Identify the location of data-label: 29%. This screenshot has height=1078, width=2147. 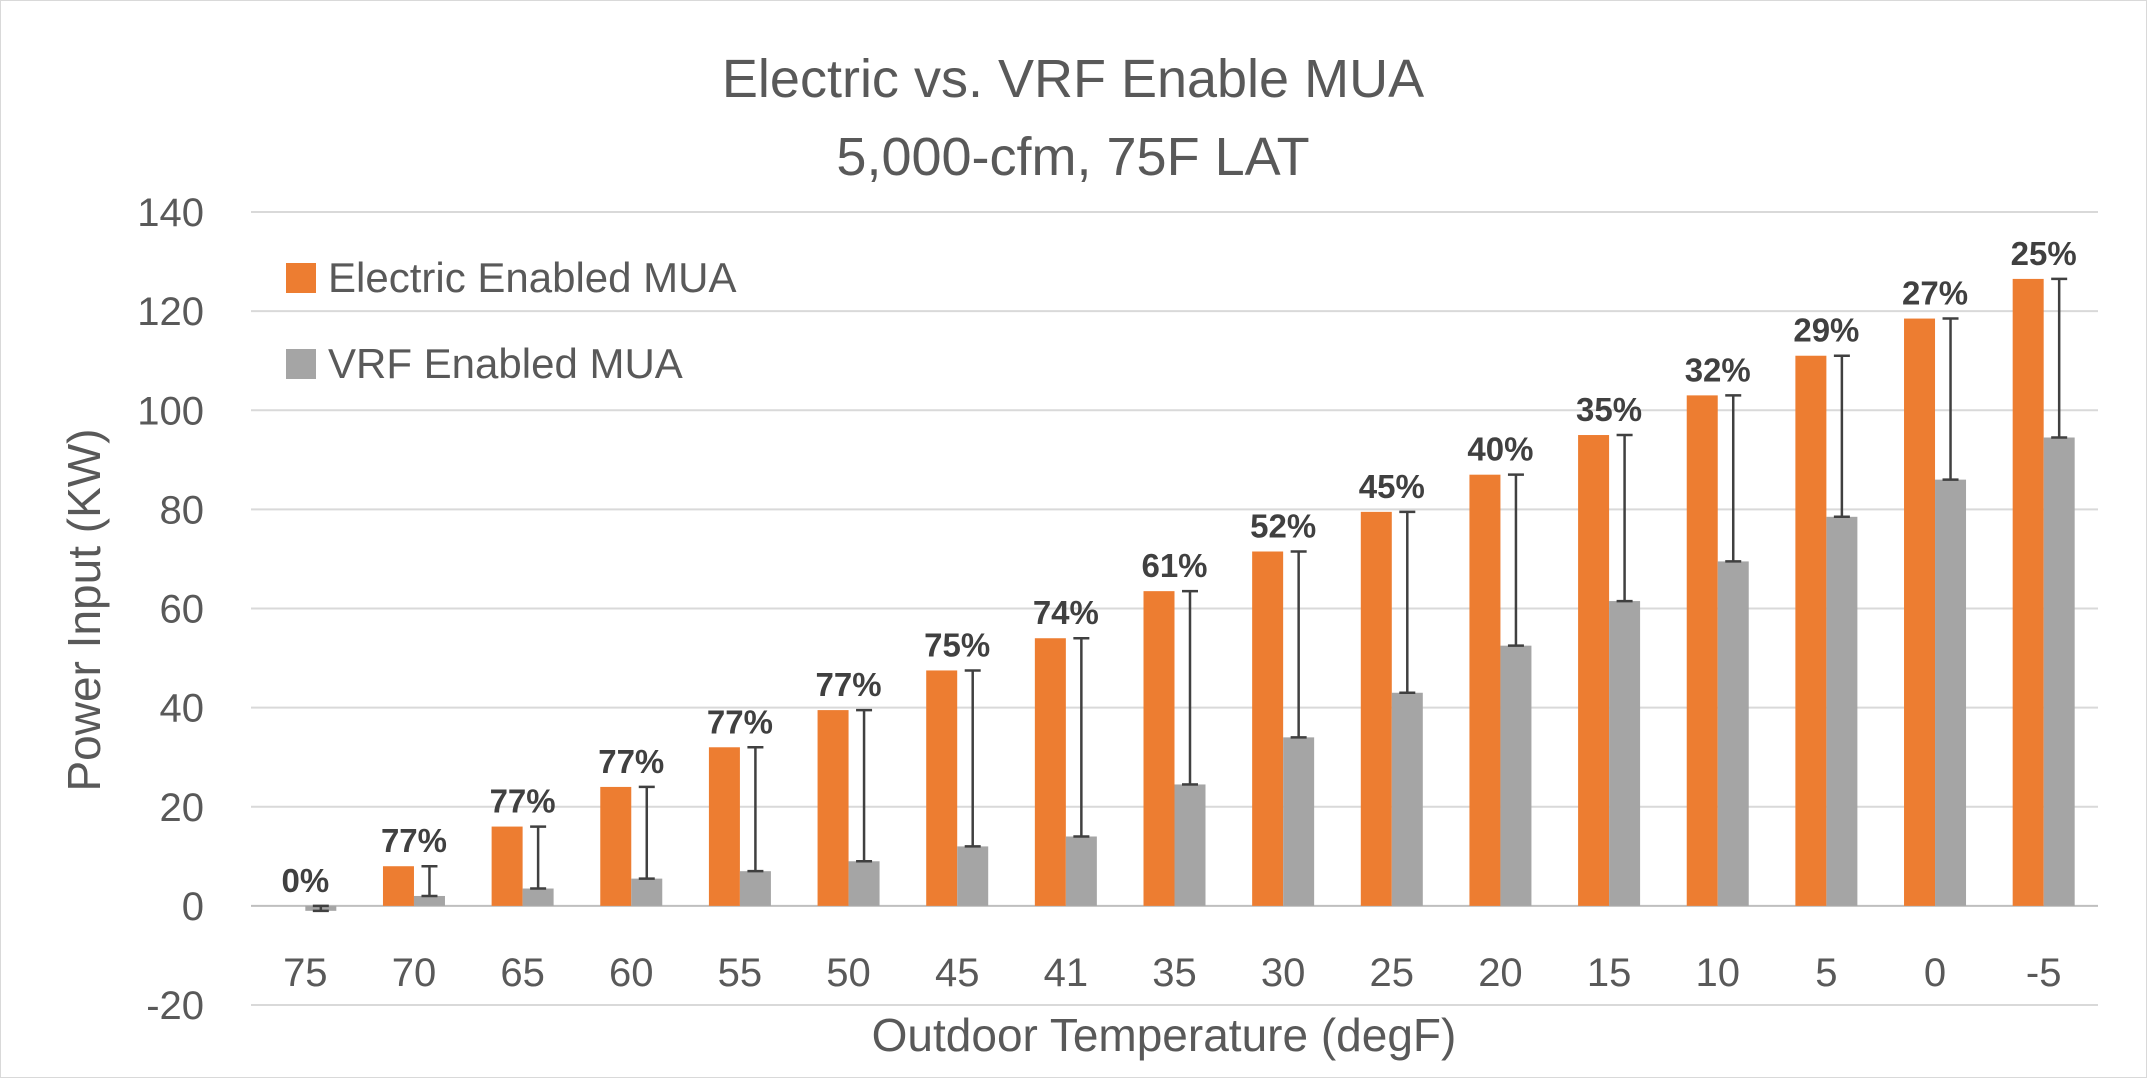
(1826, 330).